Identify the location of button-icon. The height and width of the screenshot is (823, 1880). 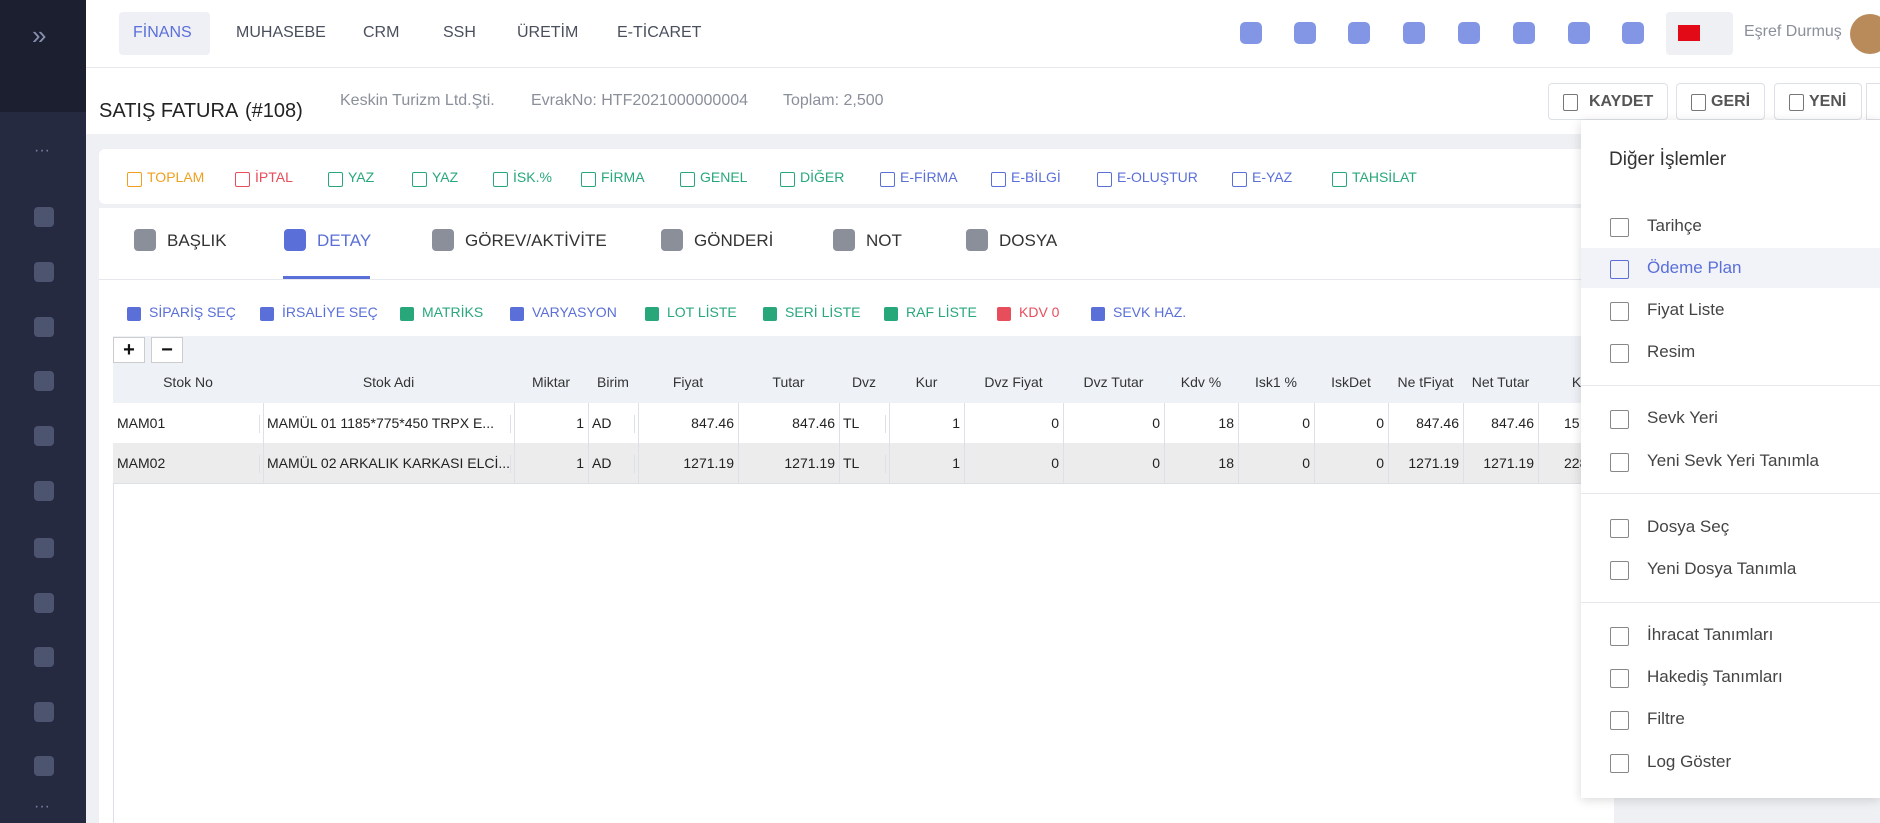
(1698, 102).